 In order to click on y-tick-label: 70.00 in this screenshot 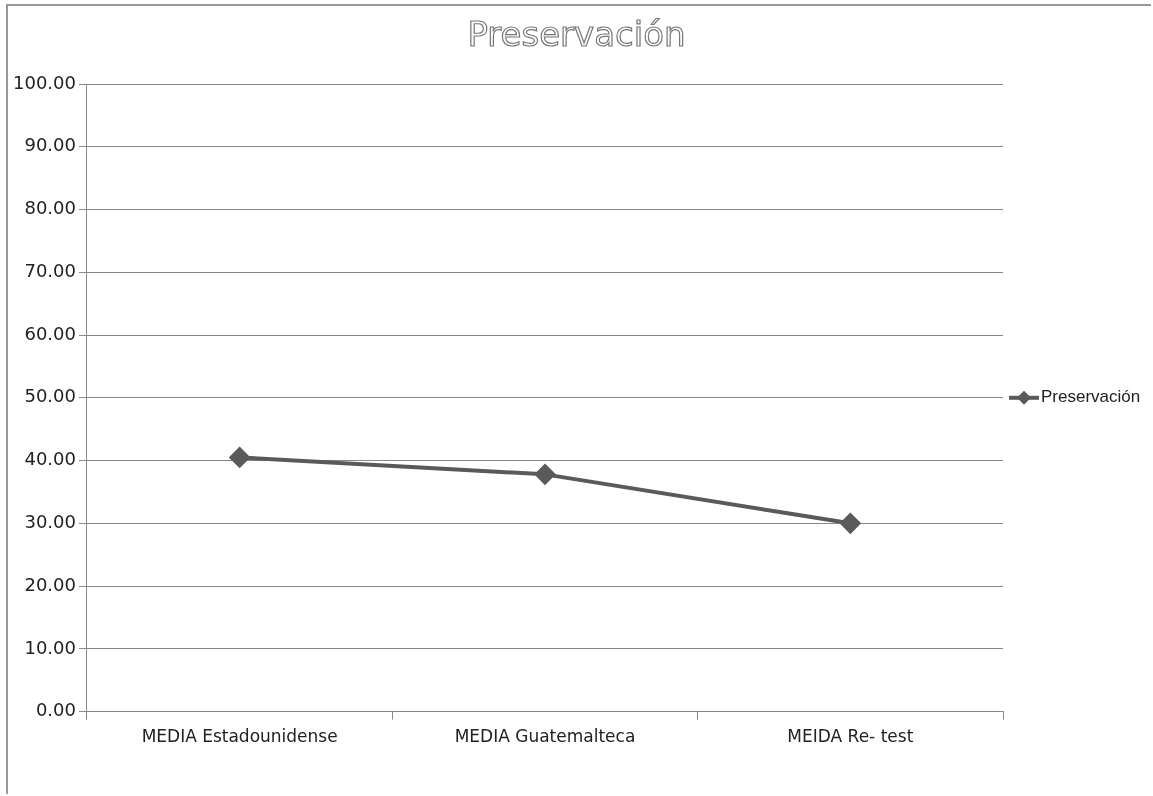, I will do `click(50, 270)`.